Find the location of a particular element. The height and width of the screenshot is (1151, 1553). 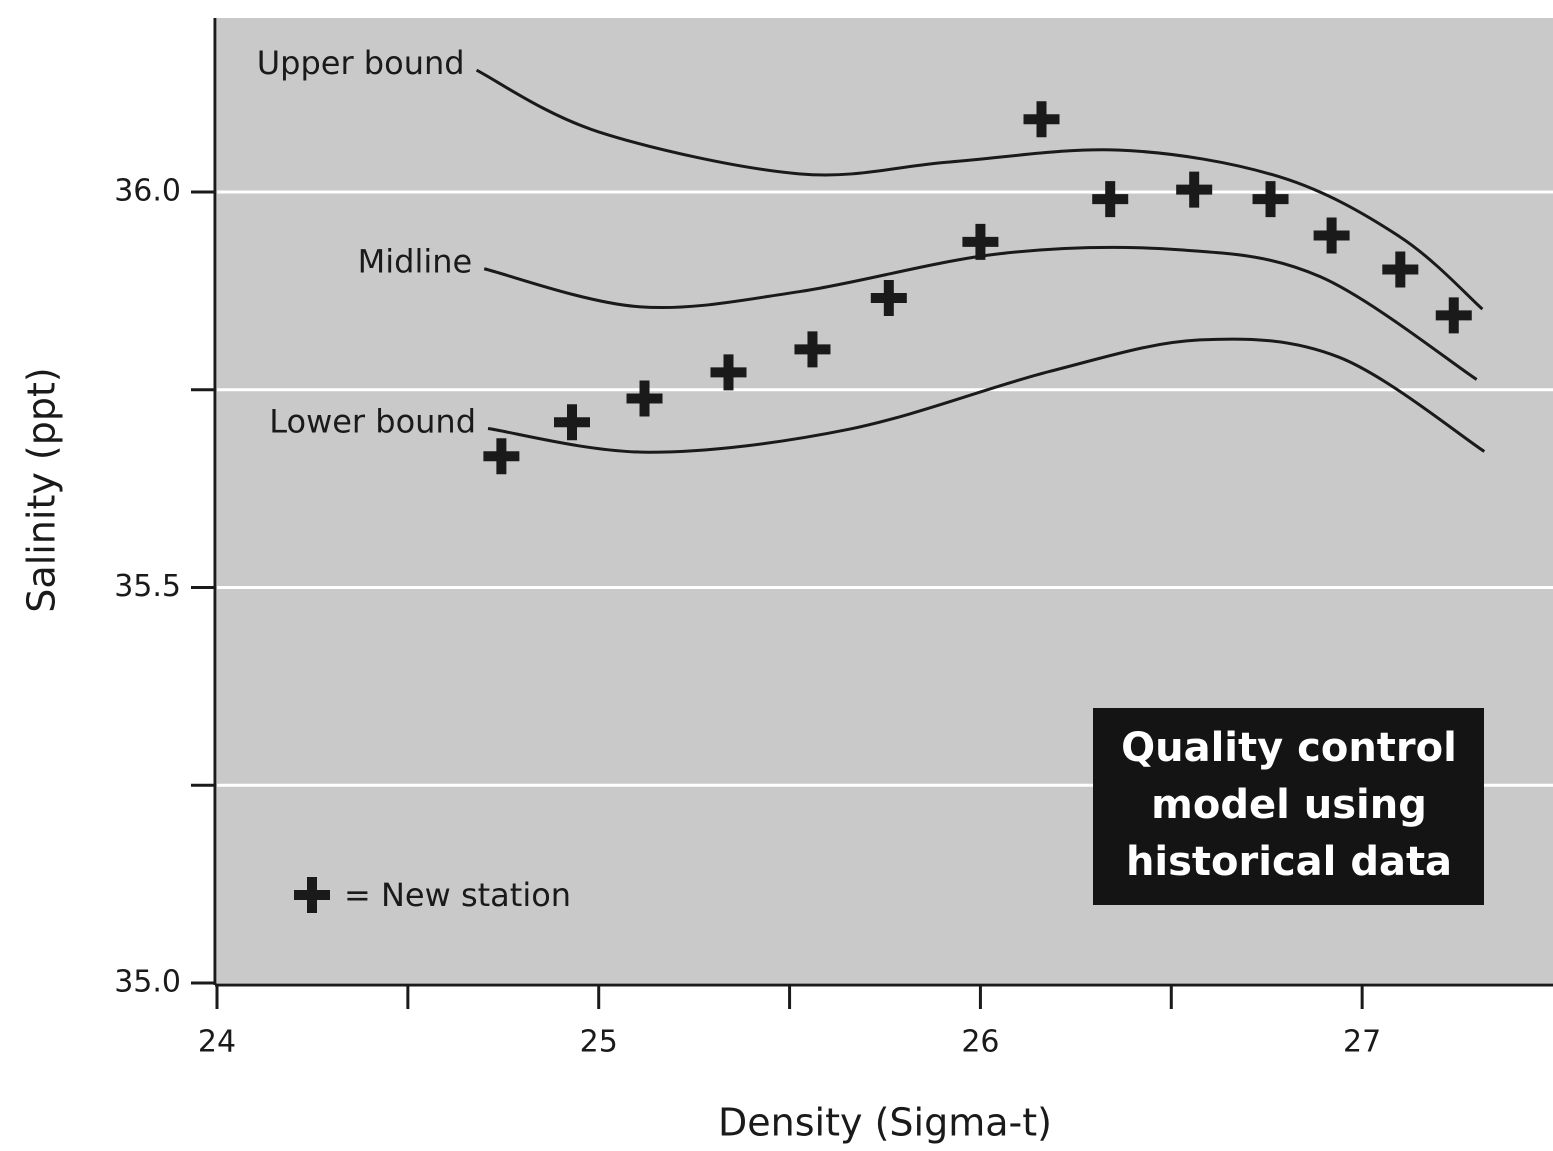

curve-label: Upper bound is located at coordinates (361, 63).